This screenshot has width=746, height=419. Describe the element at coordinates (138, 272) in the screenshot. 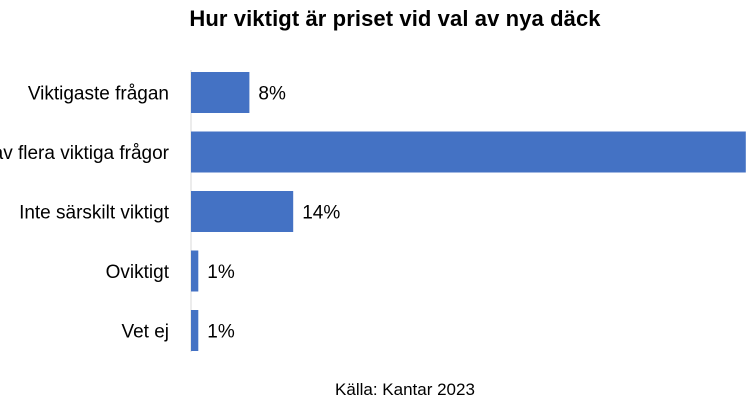

I see `category-label: Oviktigt` at that location.